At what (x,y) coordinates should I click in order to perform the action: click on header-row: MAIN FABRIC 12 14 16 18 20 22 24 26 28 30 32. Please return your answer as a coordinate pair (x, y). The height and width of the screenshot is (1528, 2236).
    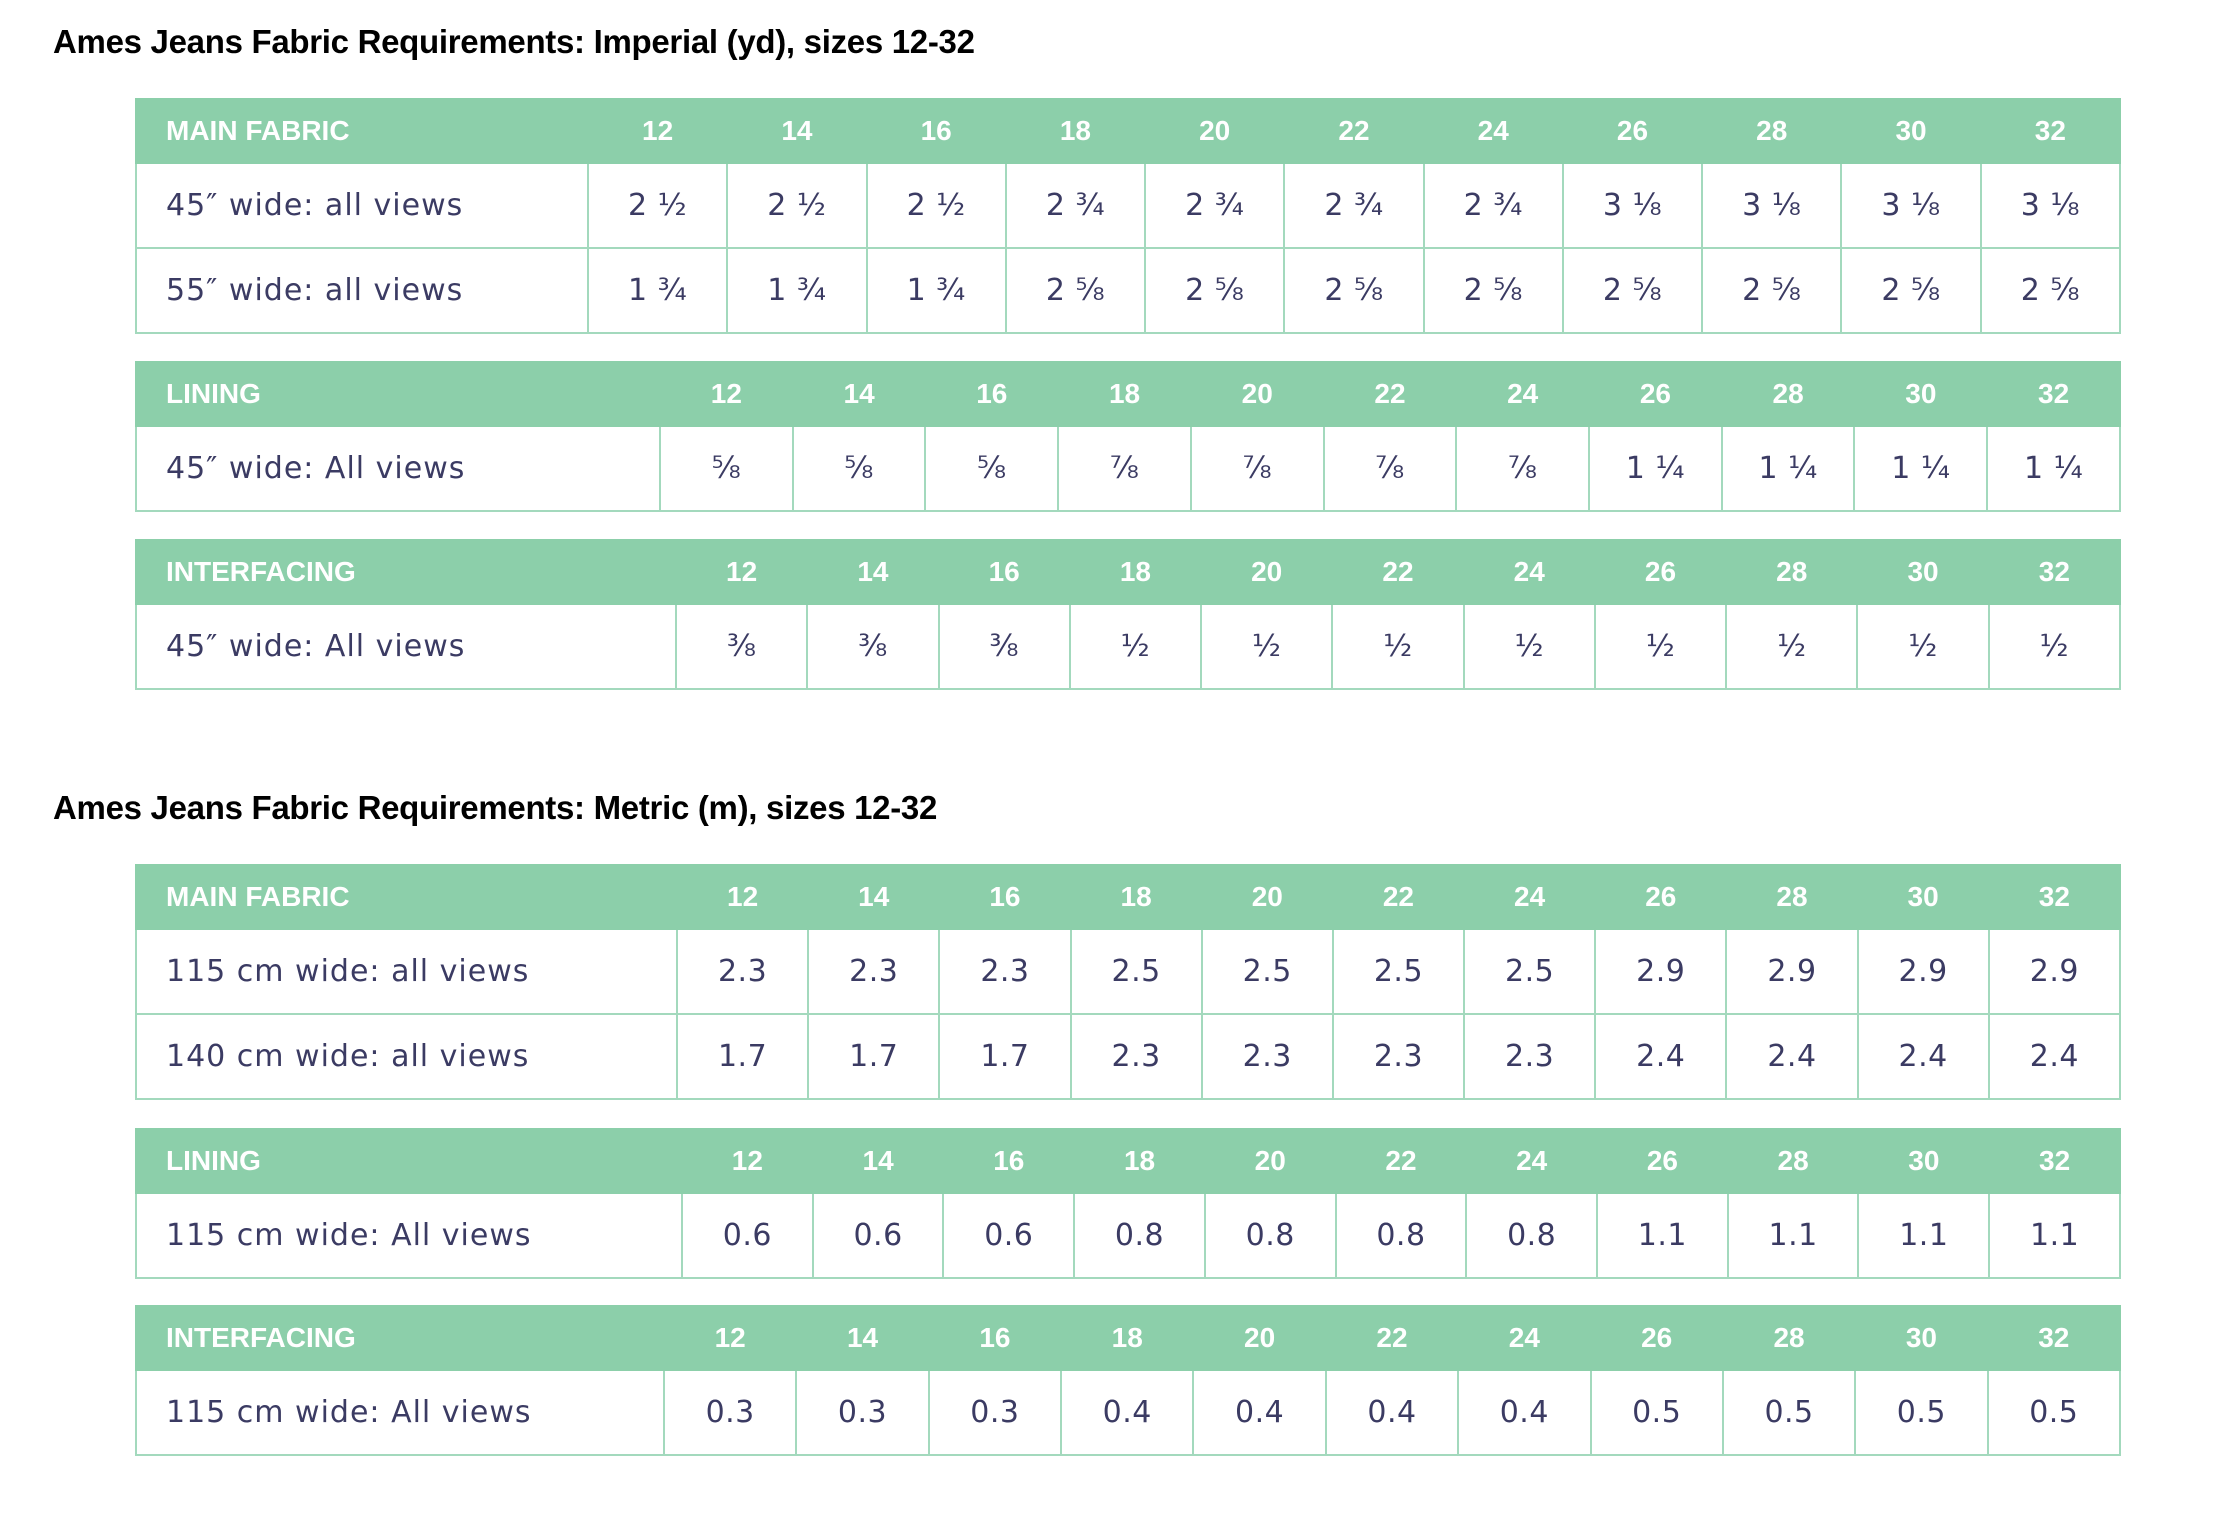
    Looking at the image, I should click on (1128, 131).